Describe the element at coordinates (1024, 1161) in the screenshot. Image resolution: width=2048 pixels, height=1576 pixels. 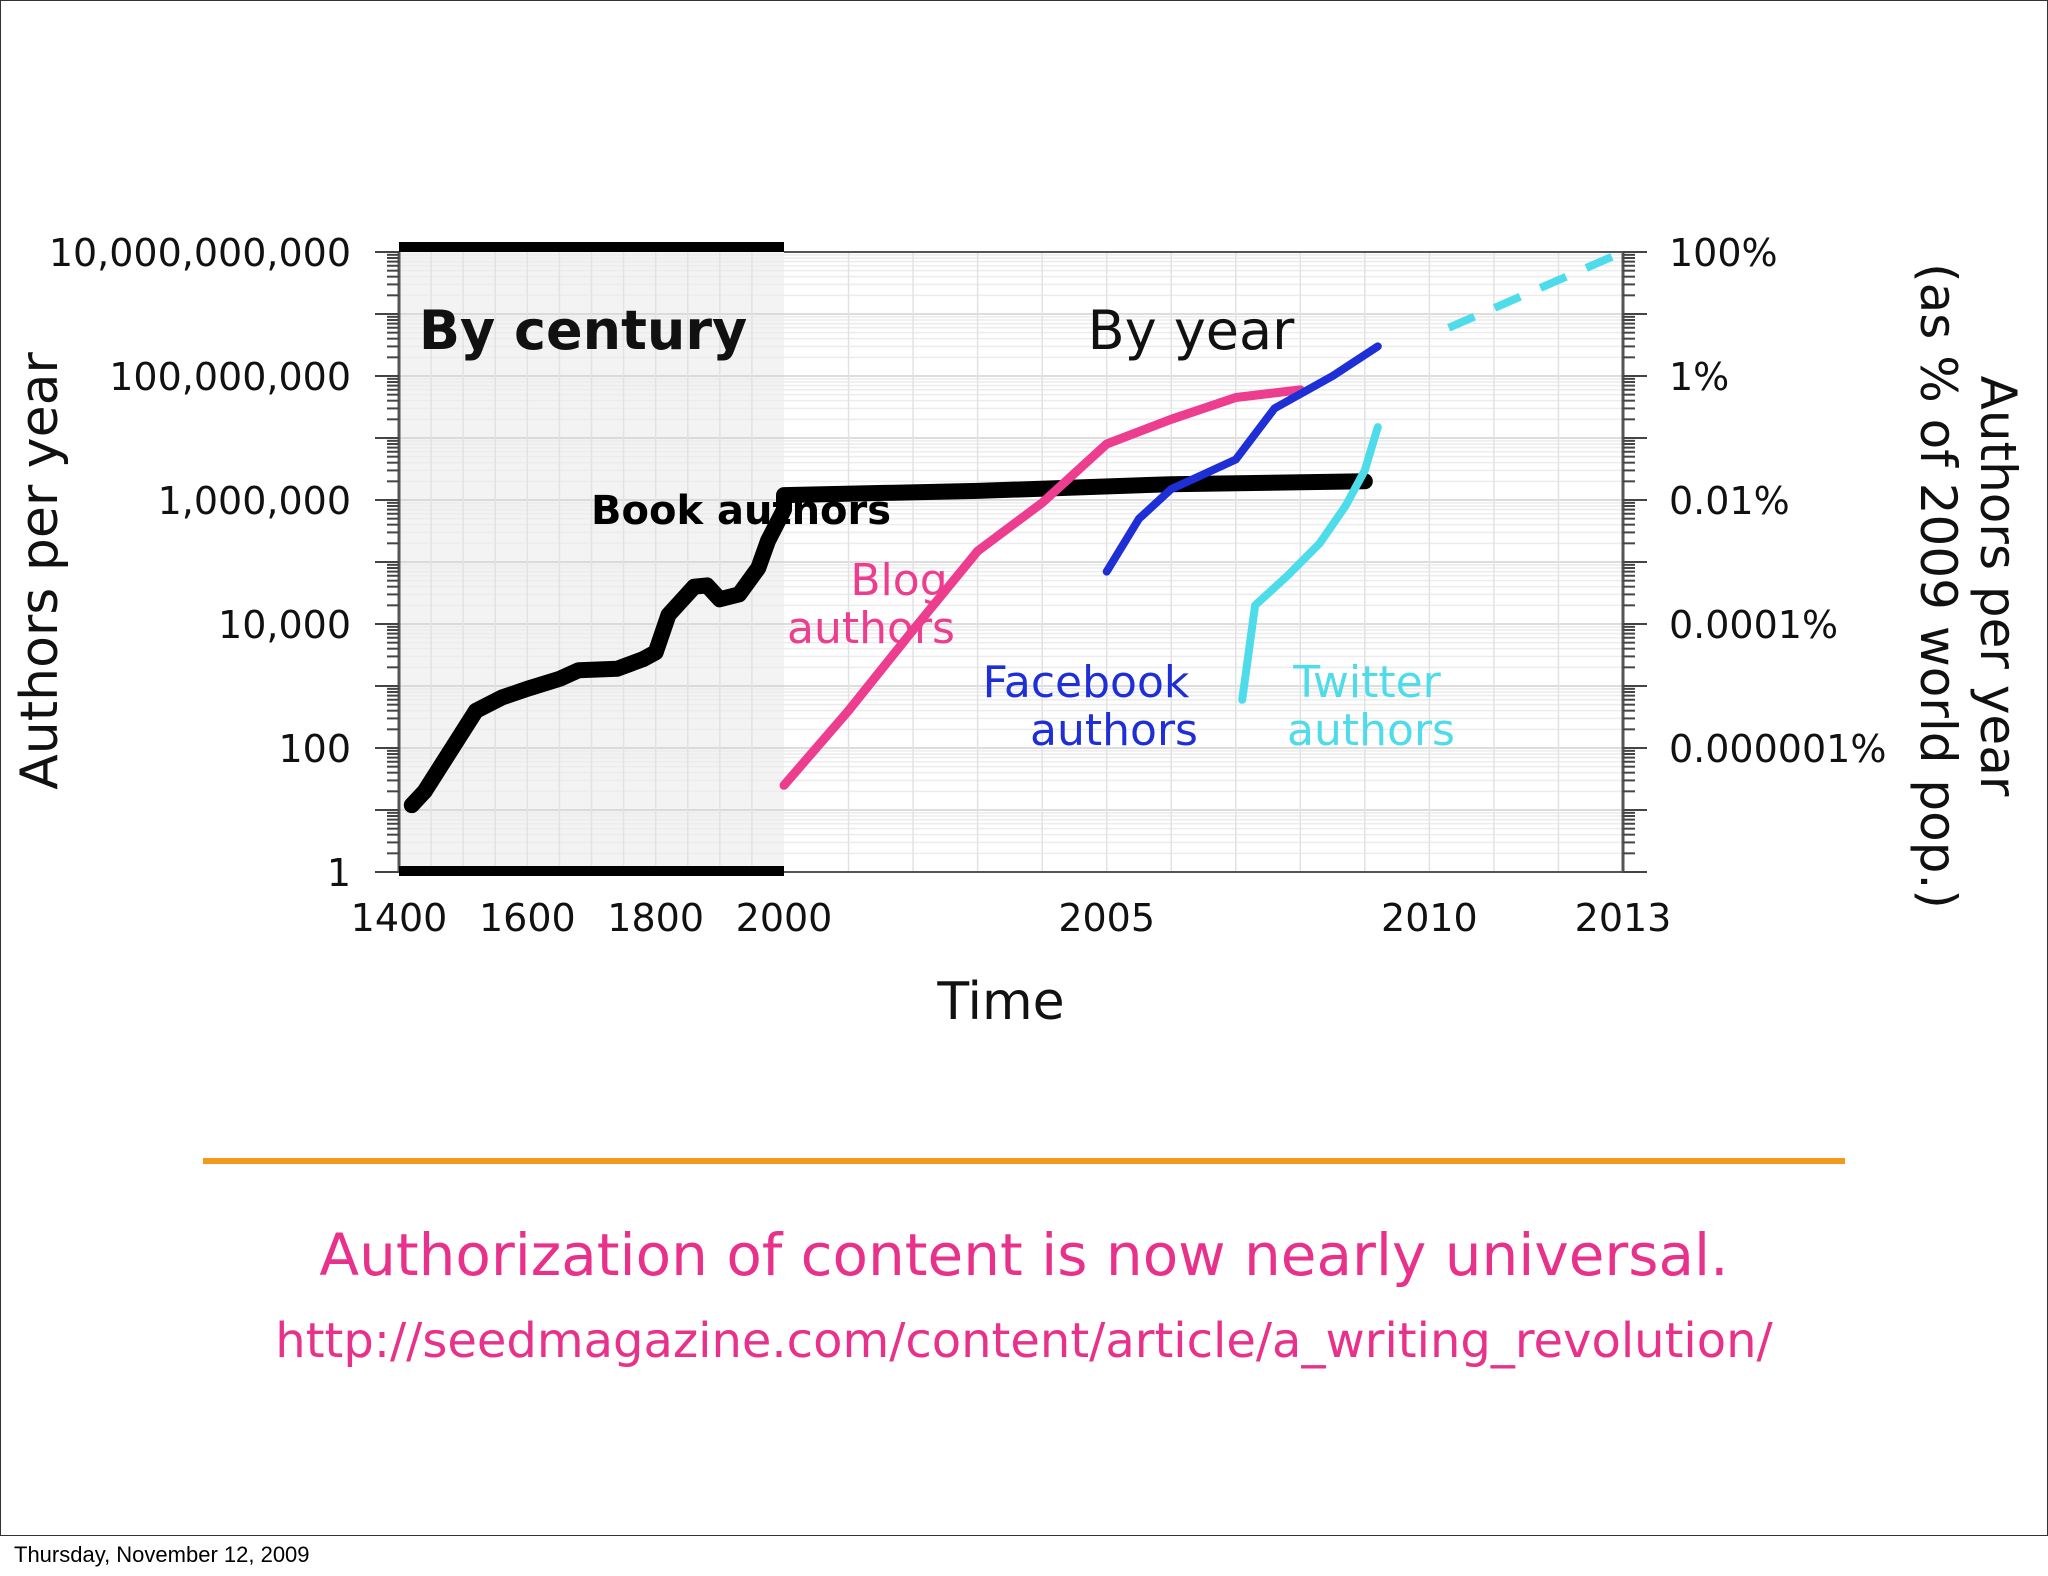
I see `divider-line` at that location.